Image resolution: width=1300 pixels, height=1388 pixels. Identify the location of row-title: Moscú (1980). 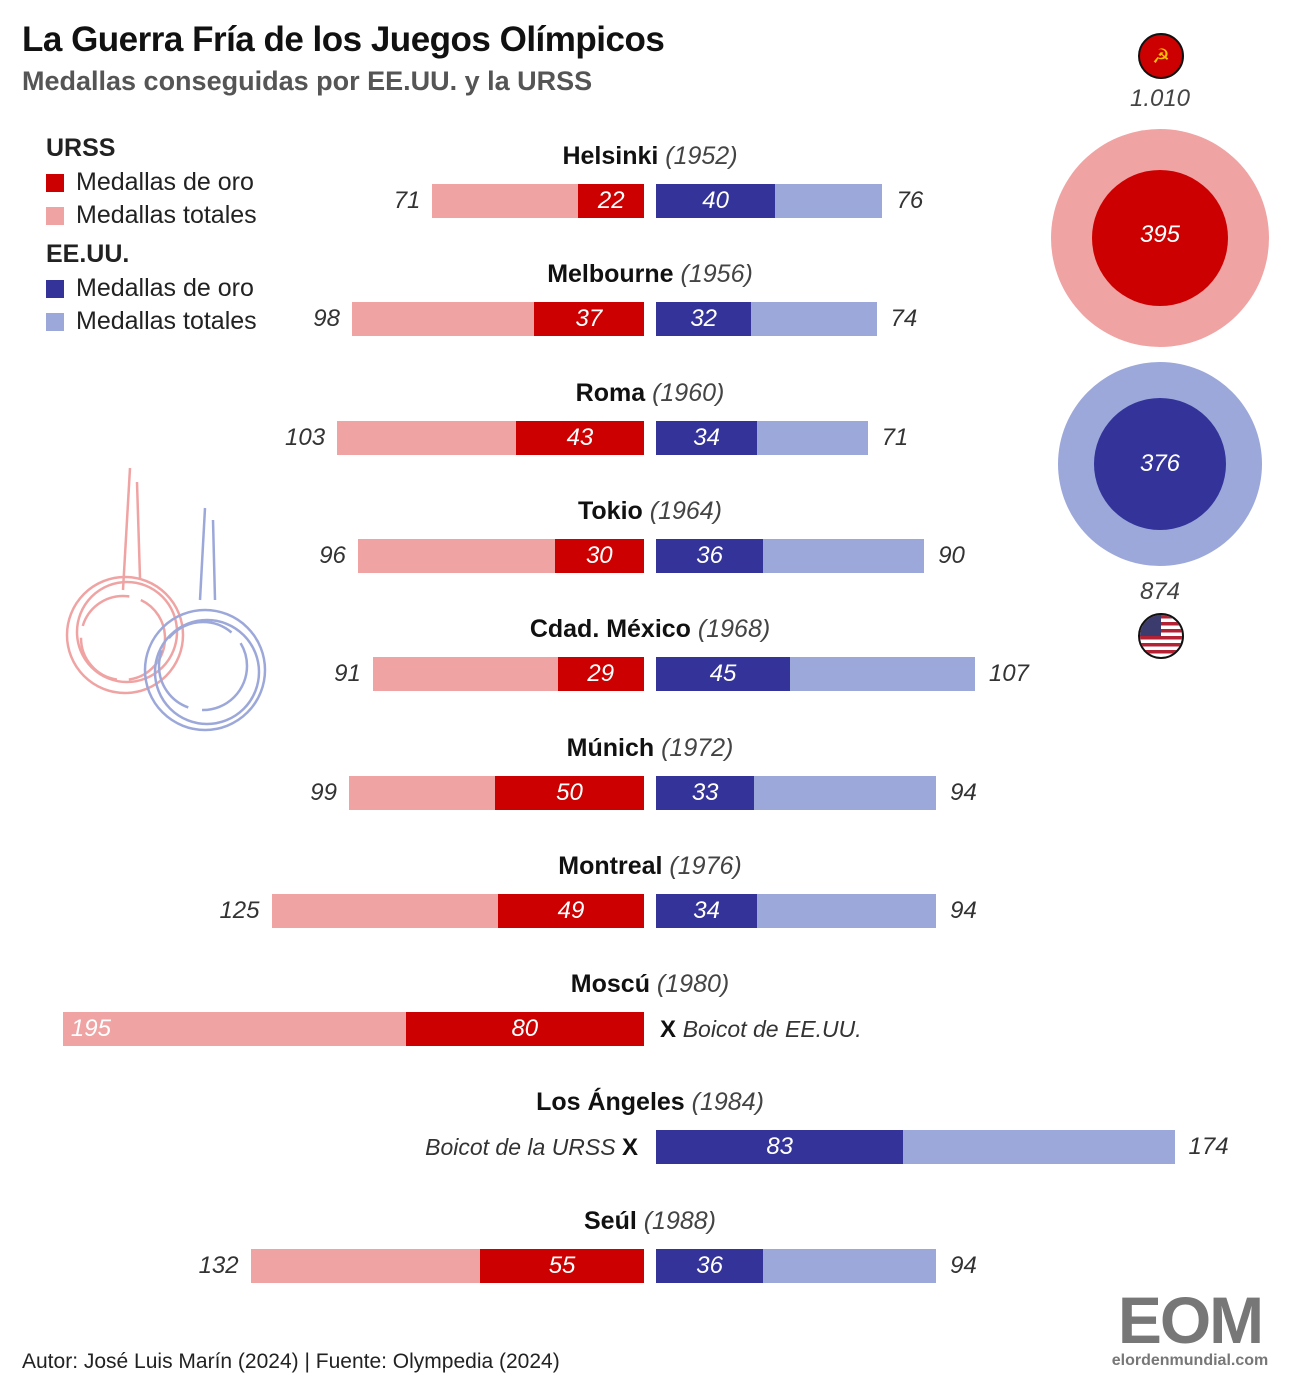
(650, 984).